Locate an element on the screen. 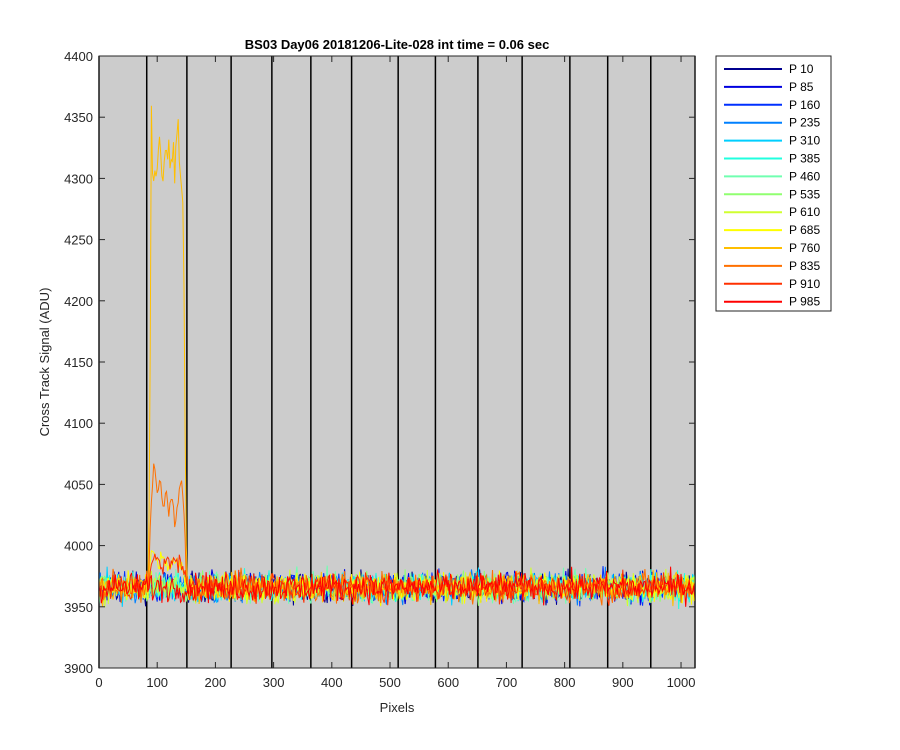 The image size is (900, 750). legend-label: P 910 is located at coordinates (804, 284).